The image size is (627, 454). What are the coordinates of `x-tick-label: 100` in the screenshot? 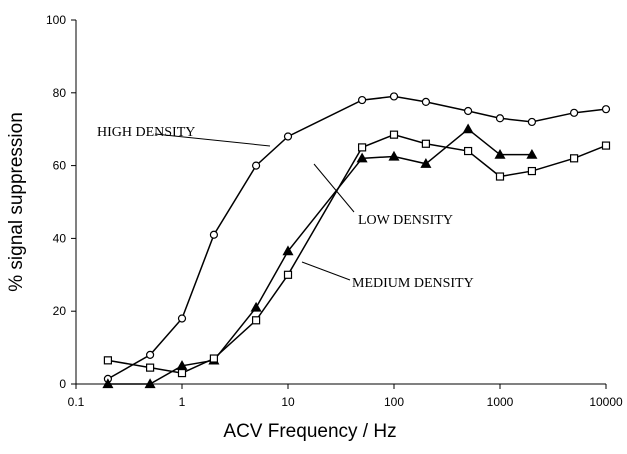 It's located at (394, 402).